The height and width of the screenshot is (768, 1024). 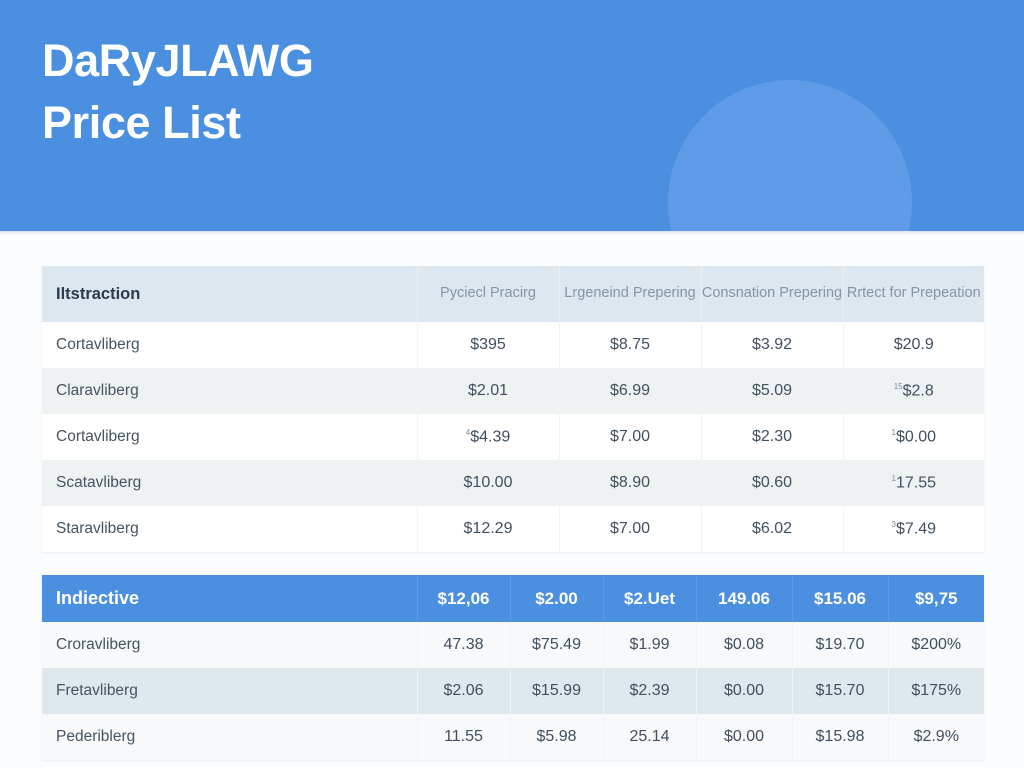 I want to click on cell-value-4: 3$7.49, so click(x=913, y=529).